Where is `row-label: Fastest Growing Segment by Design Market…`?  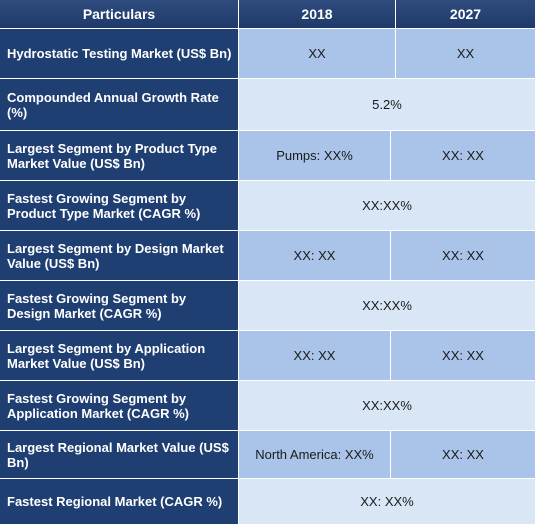
row-label: Fastest Growing Segment by Design Market… is located at coordinates (119, 306).